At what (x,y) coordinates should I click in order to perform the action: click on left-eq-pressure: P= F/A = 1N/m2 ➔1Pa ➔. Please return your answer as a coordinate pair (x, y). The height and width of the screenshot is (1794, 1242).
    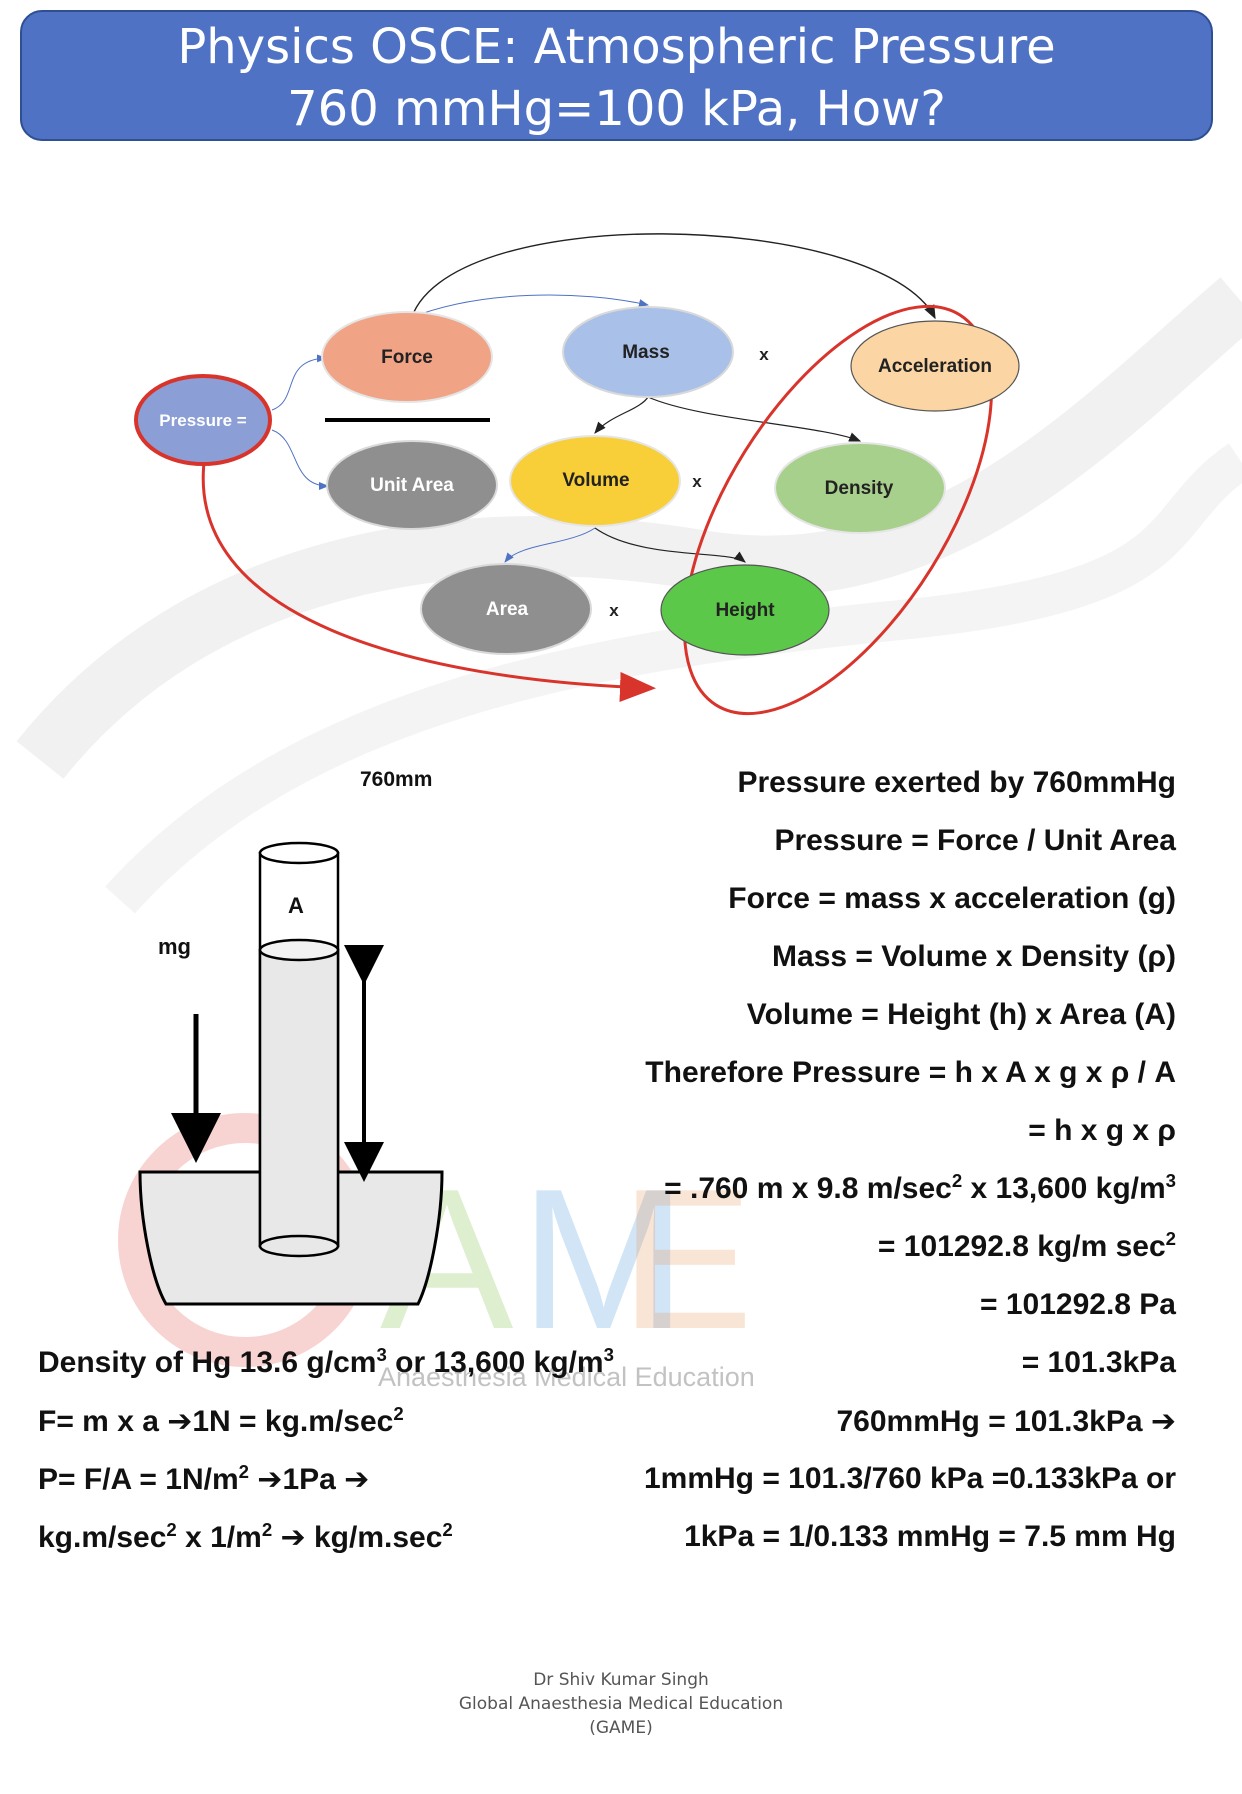
    Looking at the image, I should click on (204, 1478).